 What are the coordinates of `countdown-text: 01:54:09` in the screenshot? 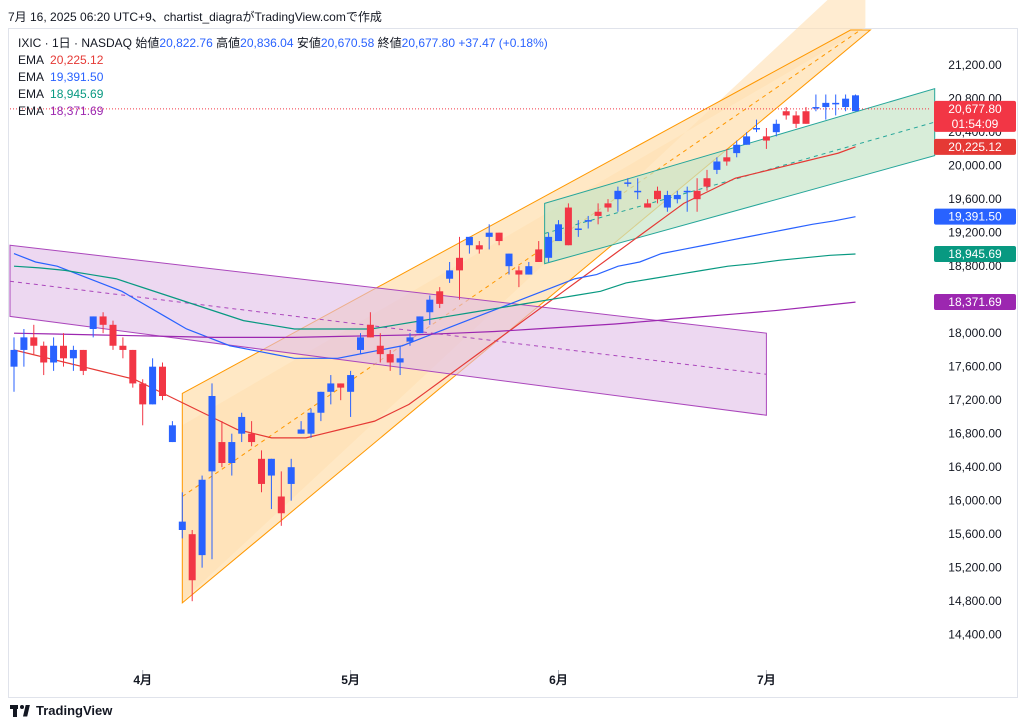 It's located at (975, 124).